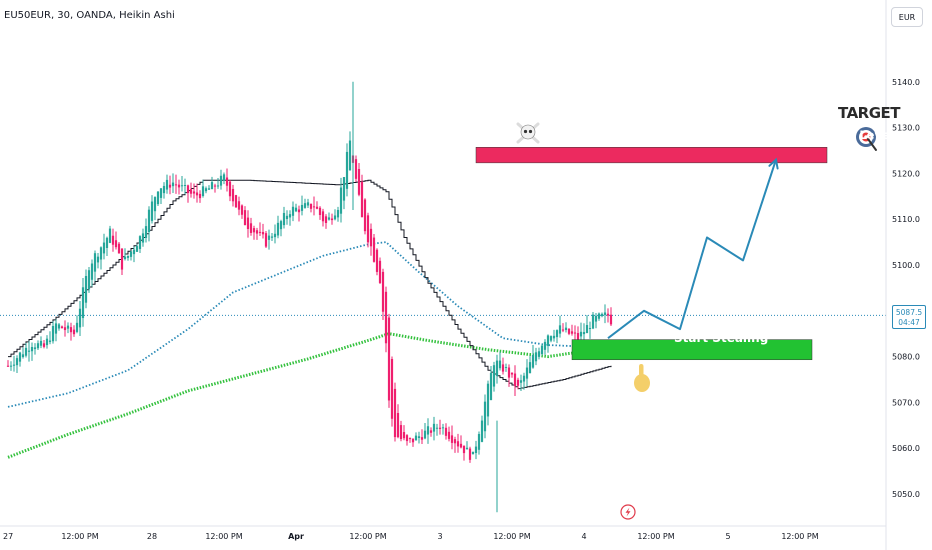 This screenshot has width=932, height=550. What do you see at coordinates (906, 128) in the screenshot?
I see `y-tick-label: 5130.0` at bounding box center [906, 128].